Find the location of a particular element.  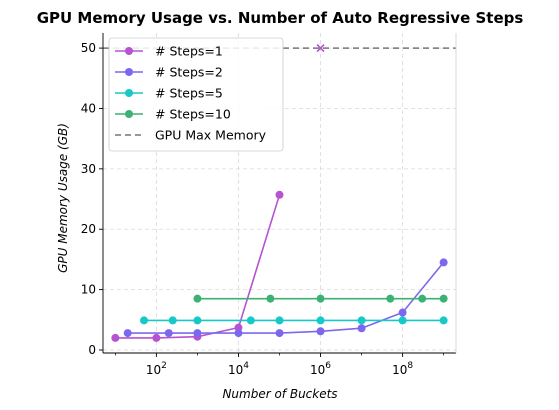

legend-entry: # Steps=2 is located at coordinates (169, 72).